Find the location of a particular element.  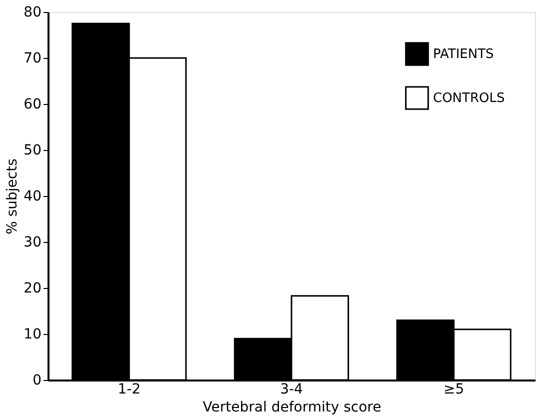

y-tick-label: 80 is located at coordinates (33, 12).